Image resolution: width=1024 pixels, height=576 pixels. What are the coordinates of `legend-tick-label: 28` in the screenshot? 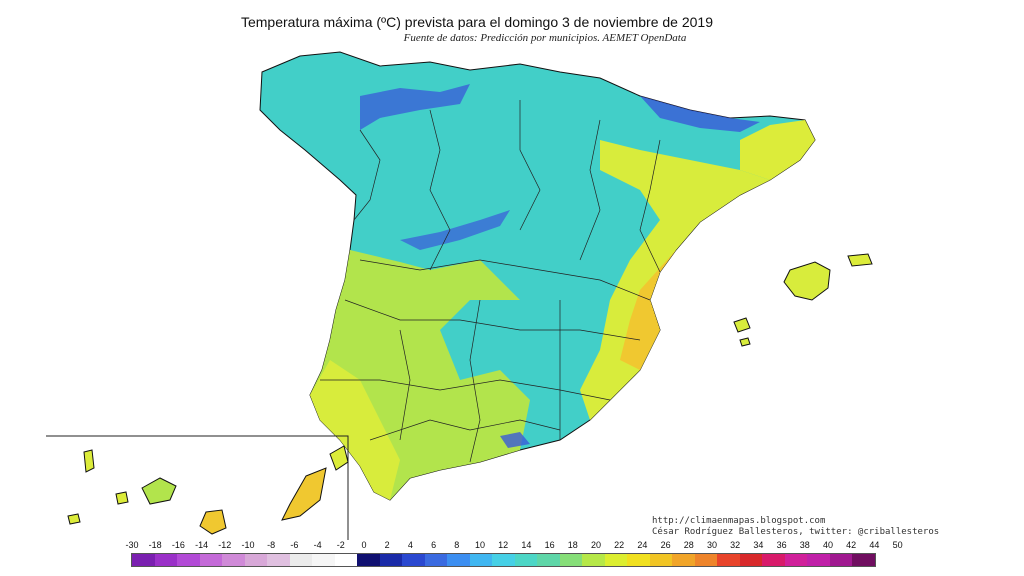 It's located at (688, 545).